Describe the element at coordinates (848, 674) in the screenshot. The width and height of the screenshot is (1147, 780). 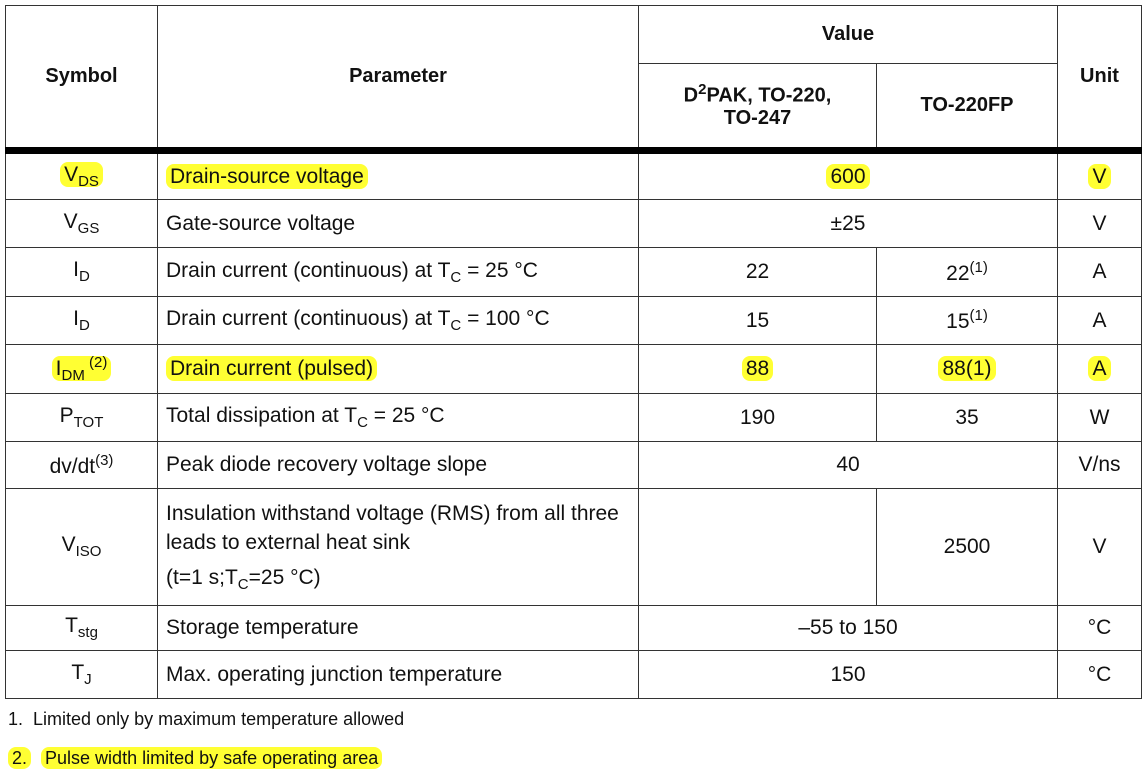
I see `value-cell: 150` at that location.